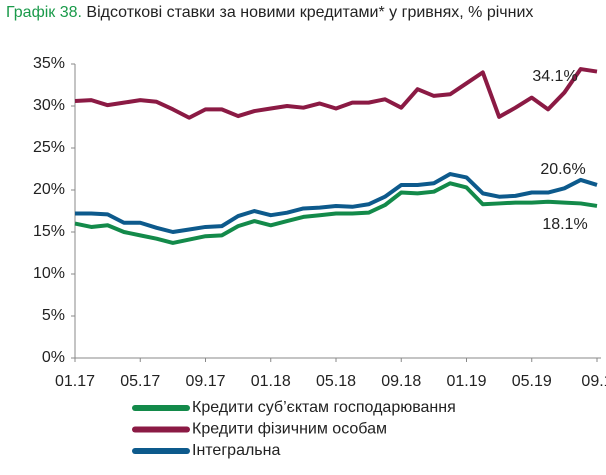 The width and height of the screenshot is (606, 475). I want to click on y-tick-label: 5%, so click(53, 315).